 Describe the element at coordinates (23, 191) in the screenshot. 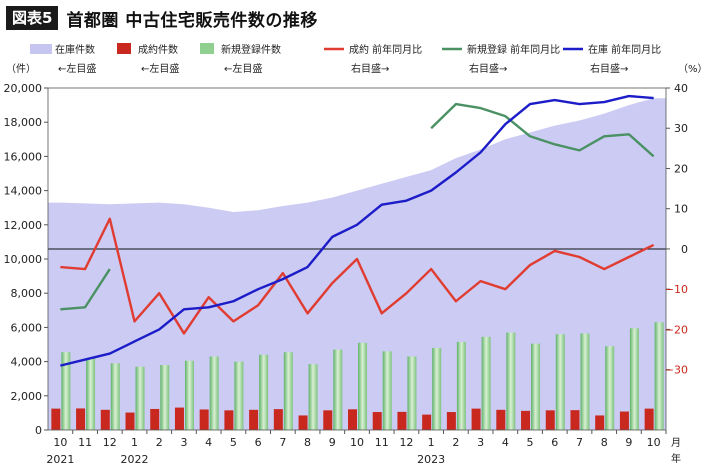

I see `left-tick-label: 14,000` at that location.